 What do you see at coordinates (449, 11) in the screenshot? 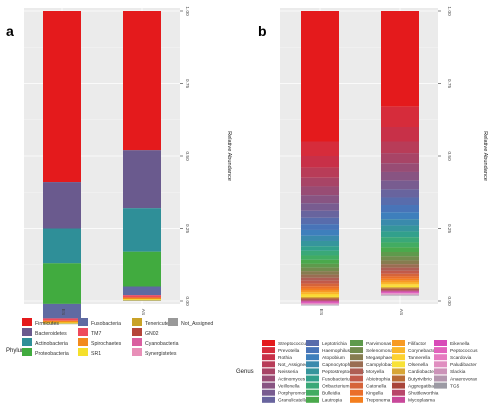
I see `y-tick-label: 1.00` at bounding box center [449, 11].